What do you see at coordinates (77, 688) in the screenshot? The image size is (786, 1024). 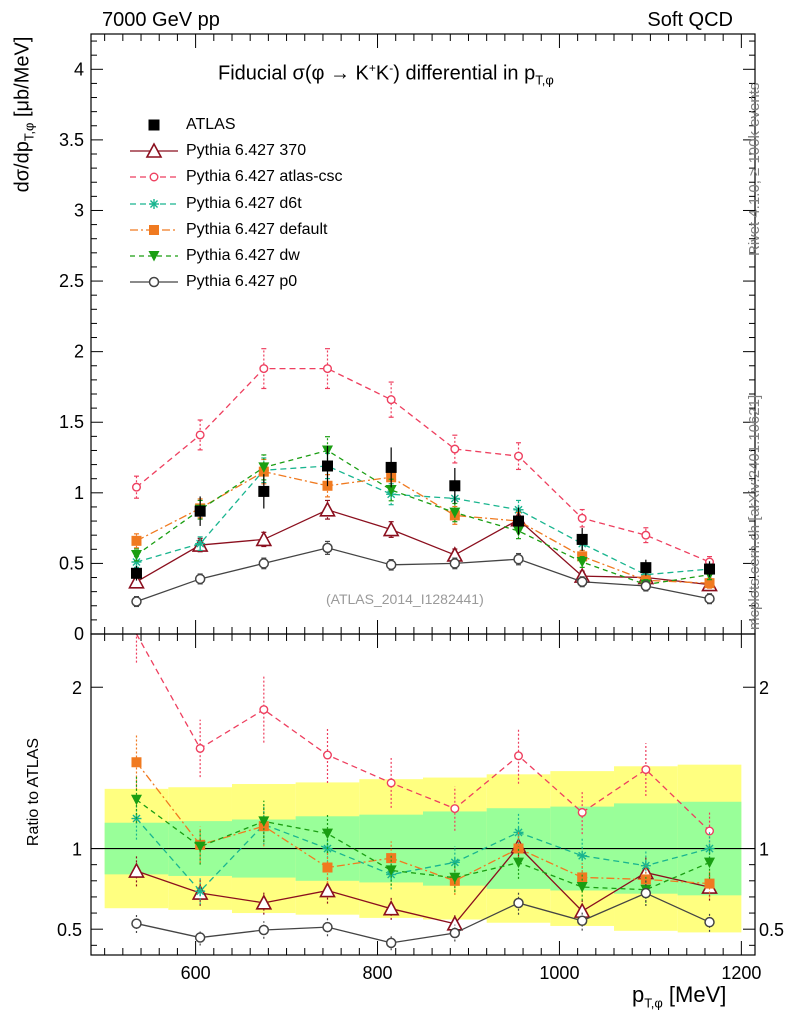 I see `ratio-tick-label: 2` at bounding box center [77, 688].